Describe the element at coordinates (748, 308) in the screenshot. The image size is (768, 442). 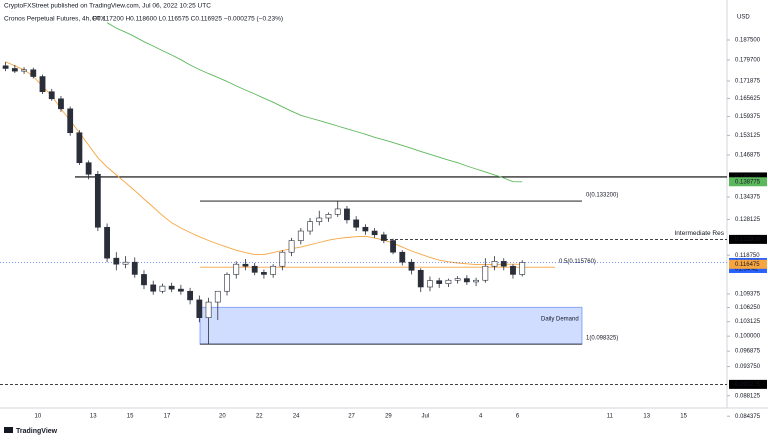
I see `y-tick-label: 0.106250` at that location.